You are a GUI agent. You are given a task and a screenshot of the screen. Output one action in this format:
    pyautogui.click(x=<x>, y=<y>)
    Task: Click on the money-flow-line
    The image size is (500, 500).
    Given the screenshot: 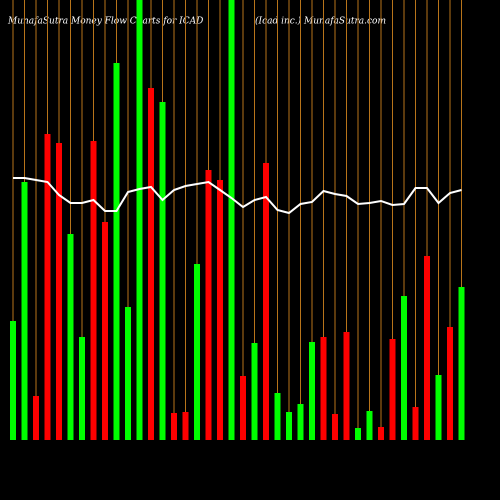 What is the action you would take?
    pyautogui.click(x=237, y=196)
    